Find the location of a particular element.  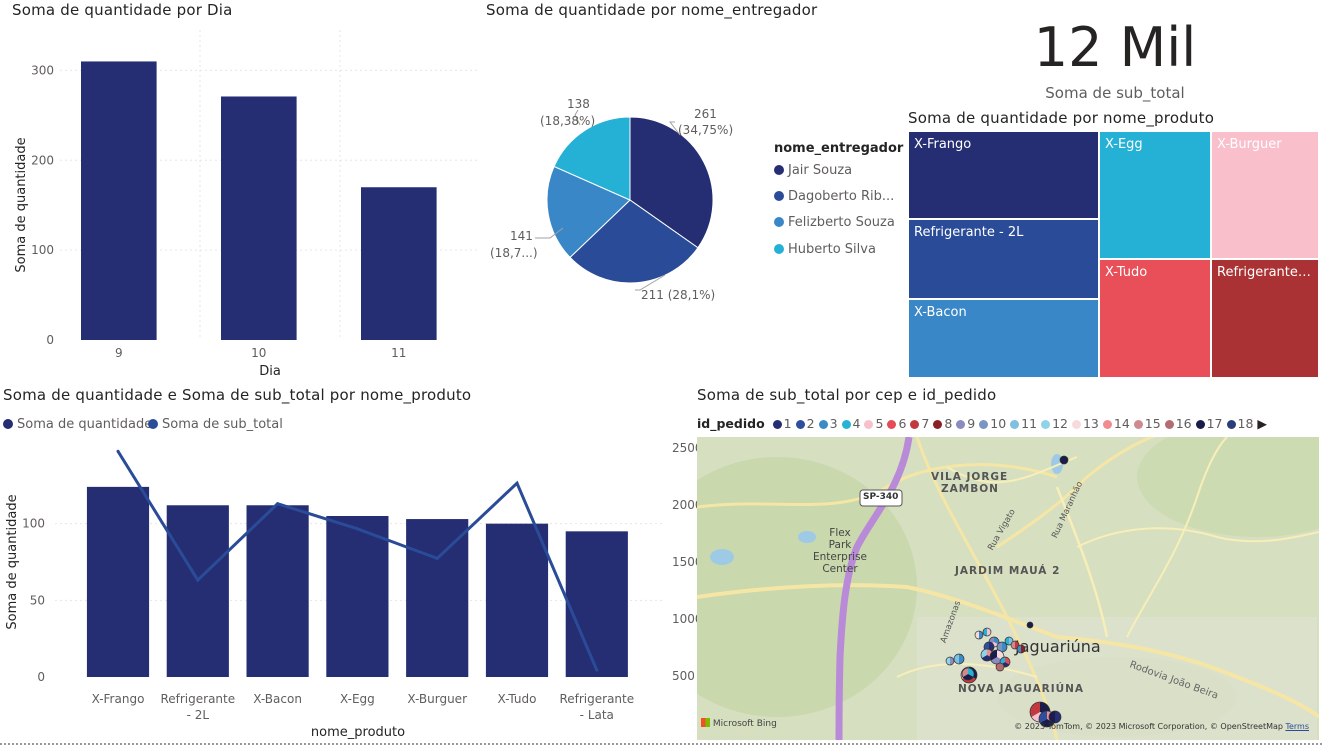

map-legend-item: 2 is located at coordinates (805, 423).